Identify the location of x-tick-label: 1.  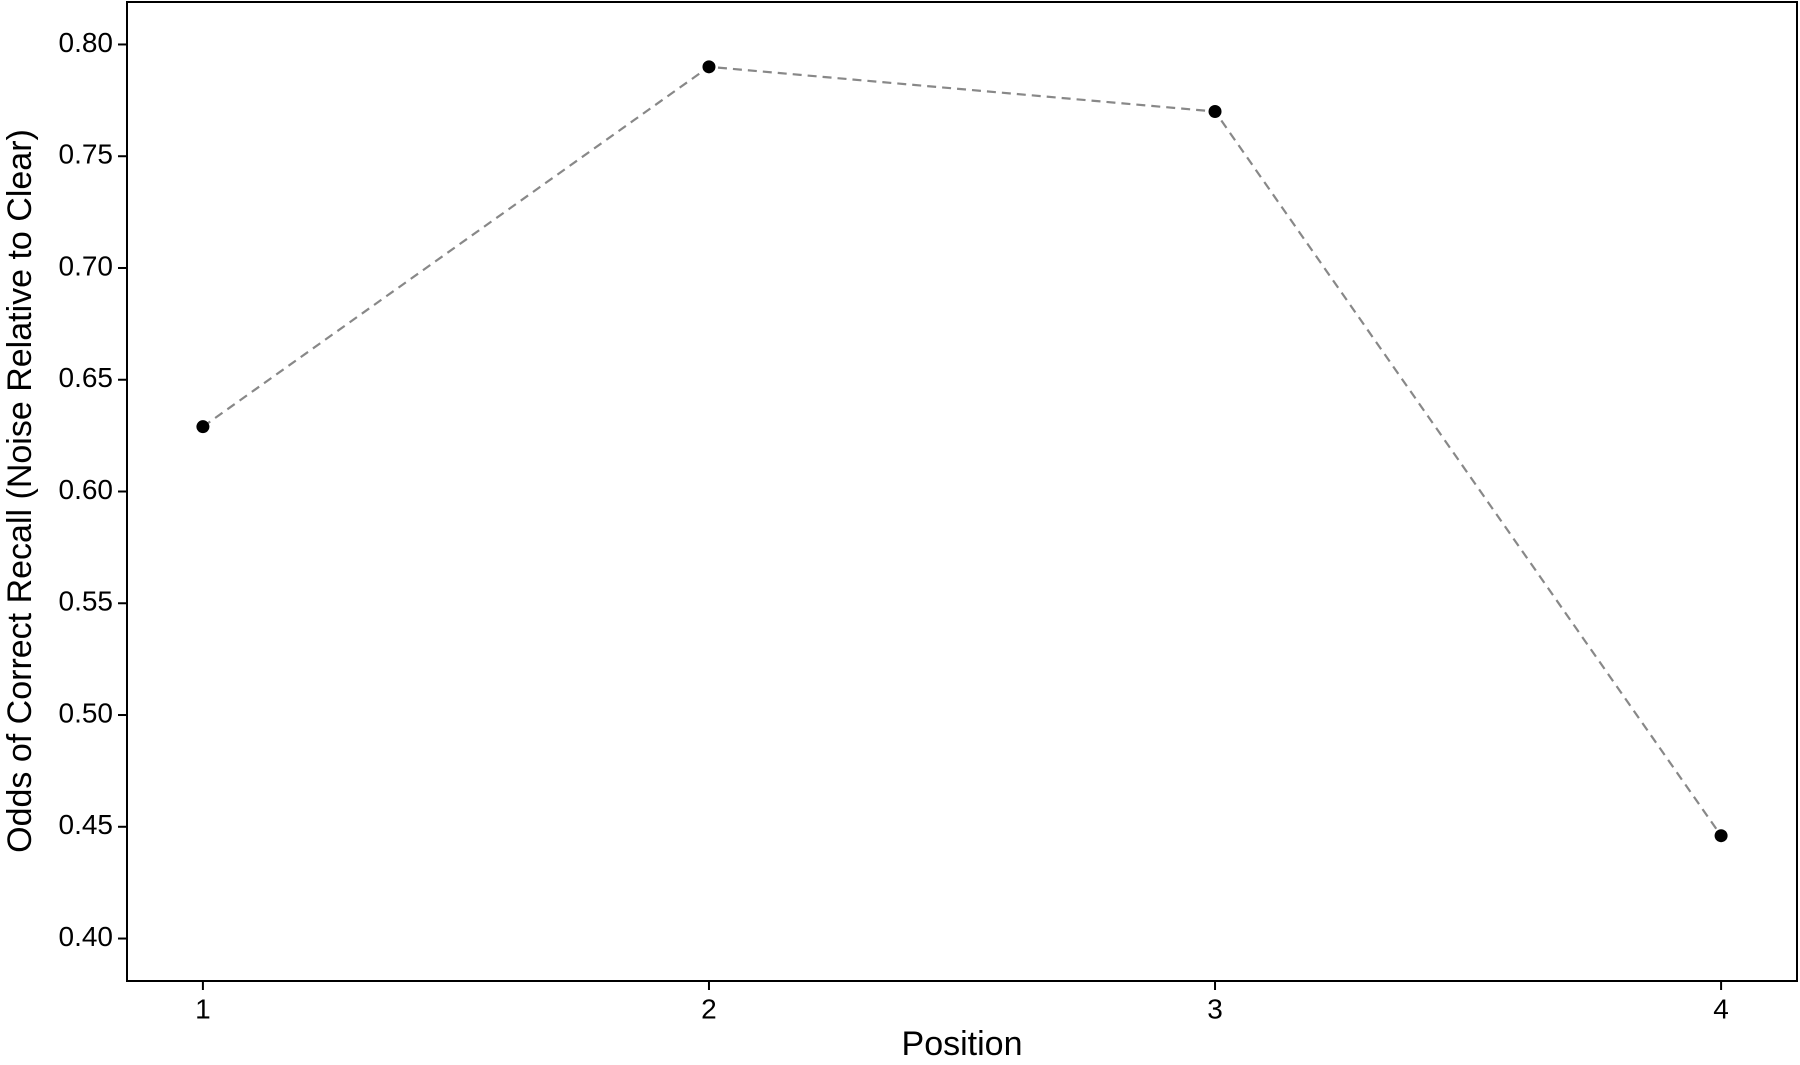
(203, 1008).